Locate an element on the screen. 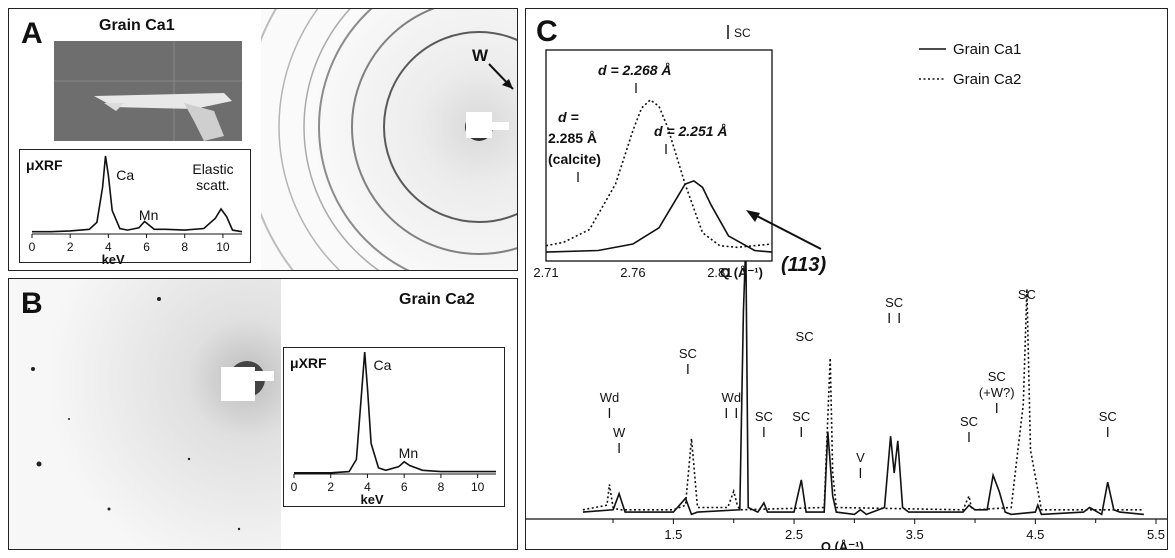 The image size is (1175, 558). peak-label: V is located at coordinates (860, 457).